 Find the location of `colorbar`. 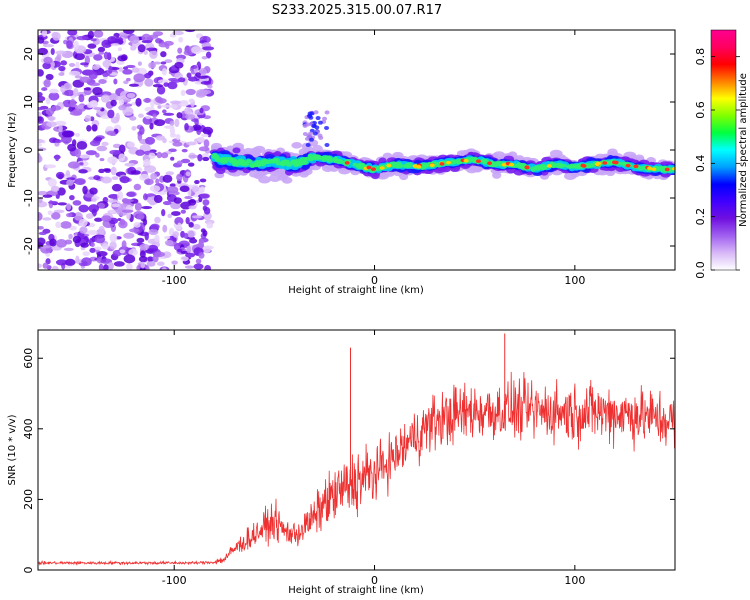

colorbar is located at coordinates (723, 150).